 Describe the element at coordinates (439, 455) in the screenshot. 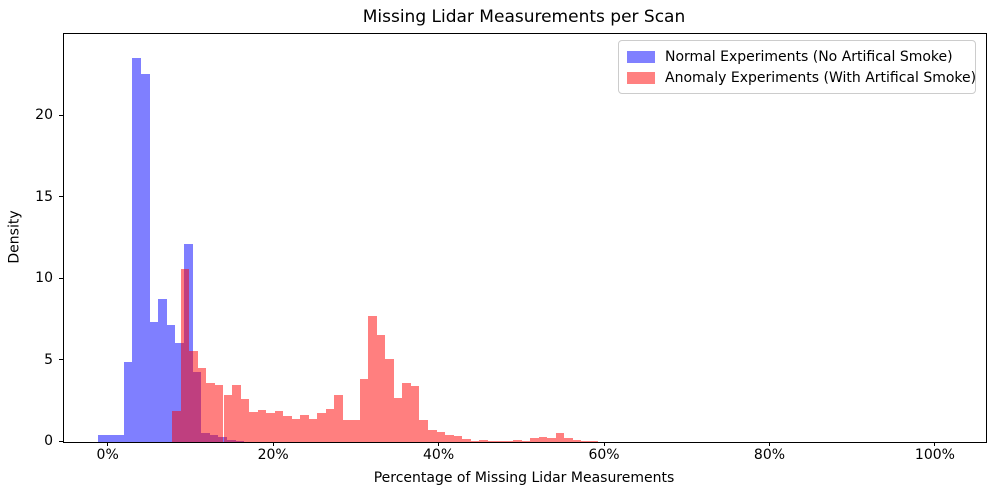

I see `x-tick-label: 40%` at that location.